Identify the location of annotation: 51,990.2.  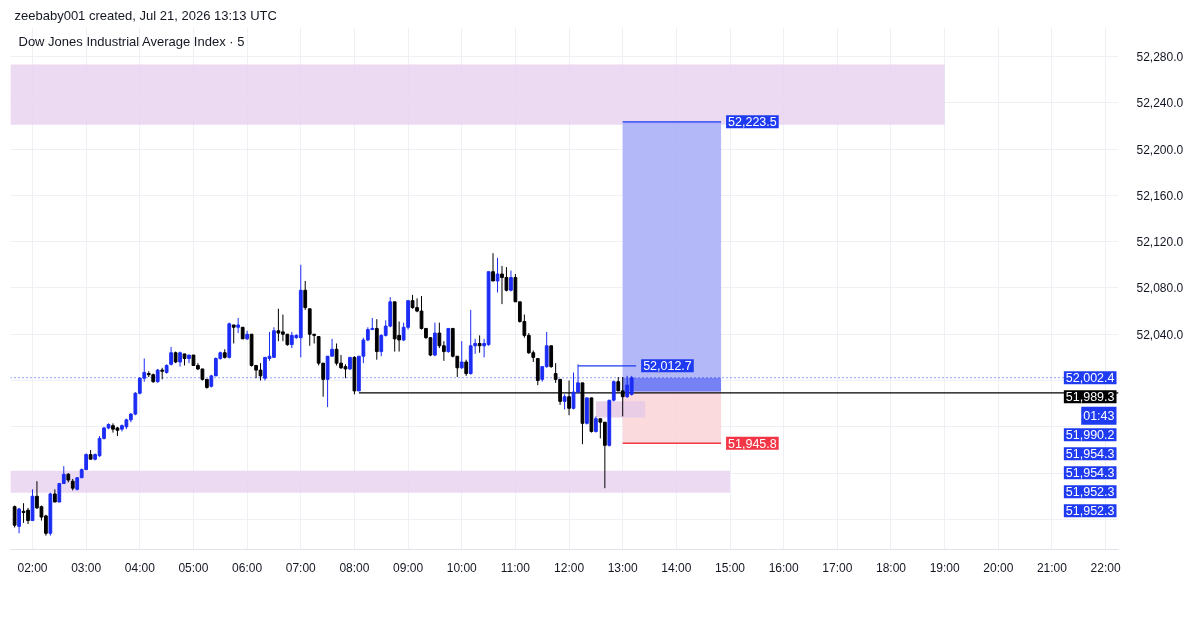
(1090, 435).